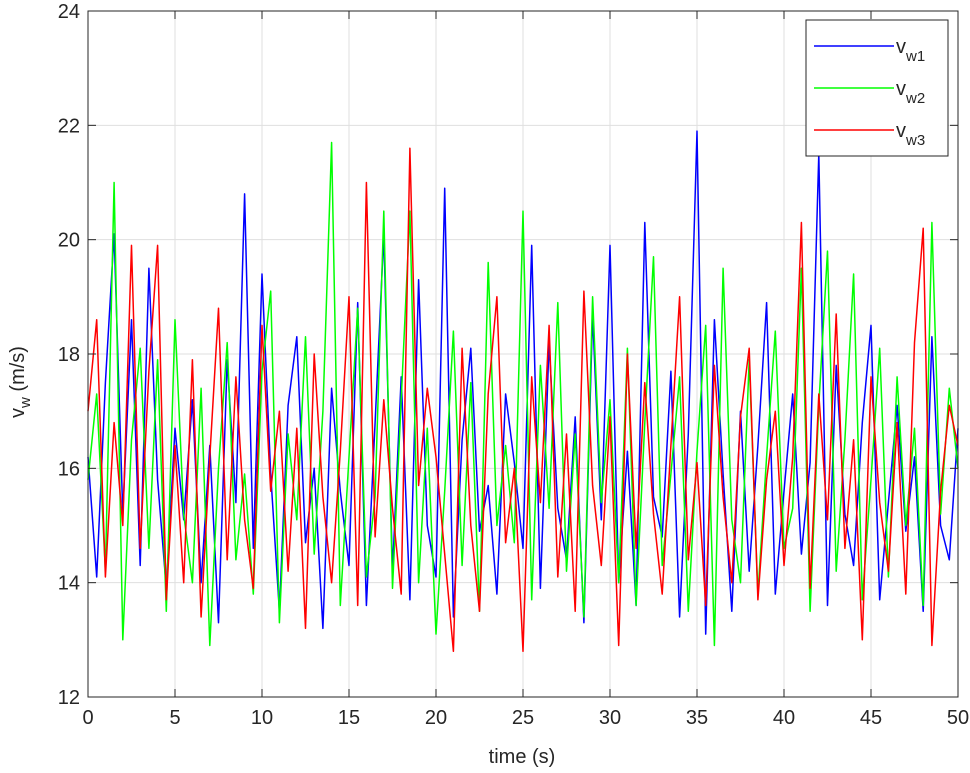 The height and width of the screenshot is (773, 970). I want to click on x-tick-label: 25, so click(523, 718).